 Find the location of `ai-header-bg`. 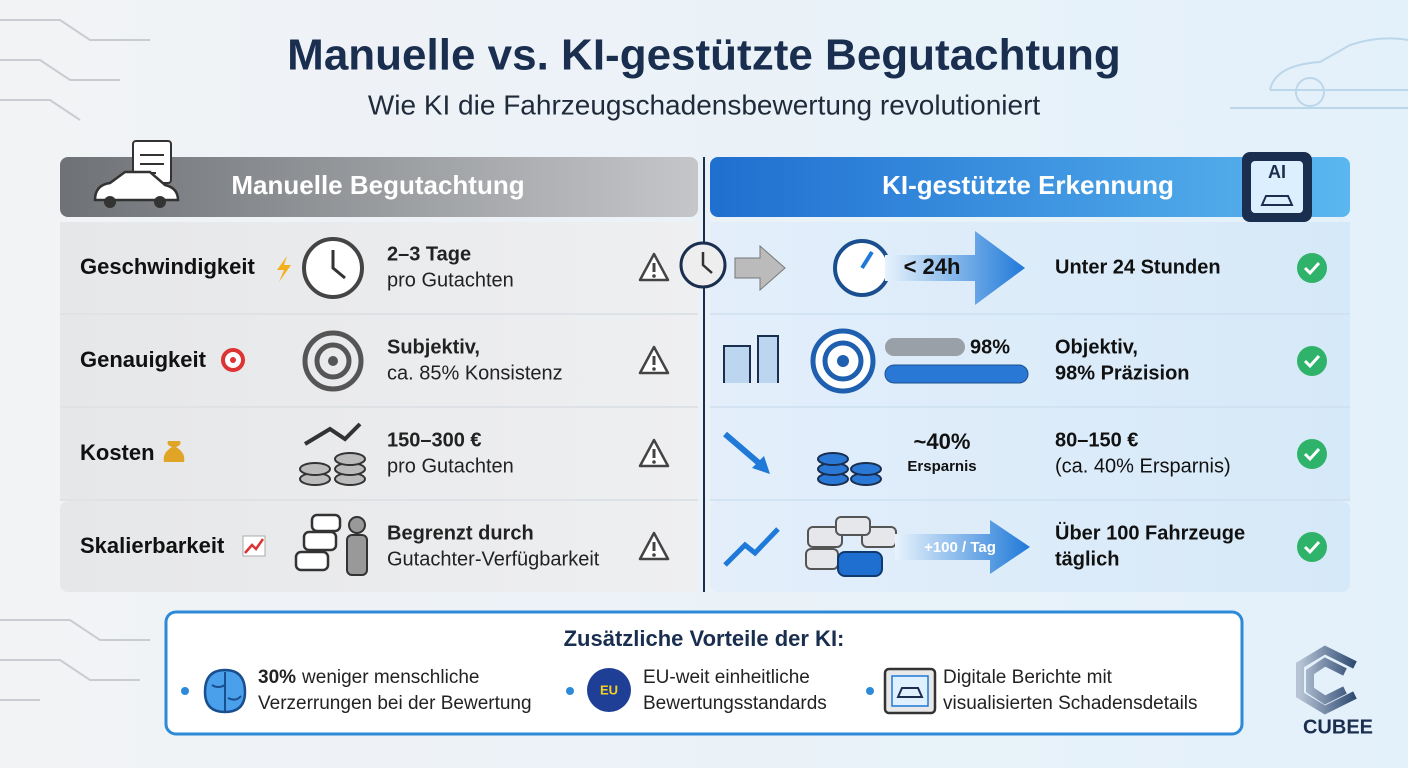

ai-header-bg is located at coordinates (1030, 187).